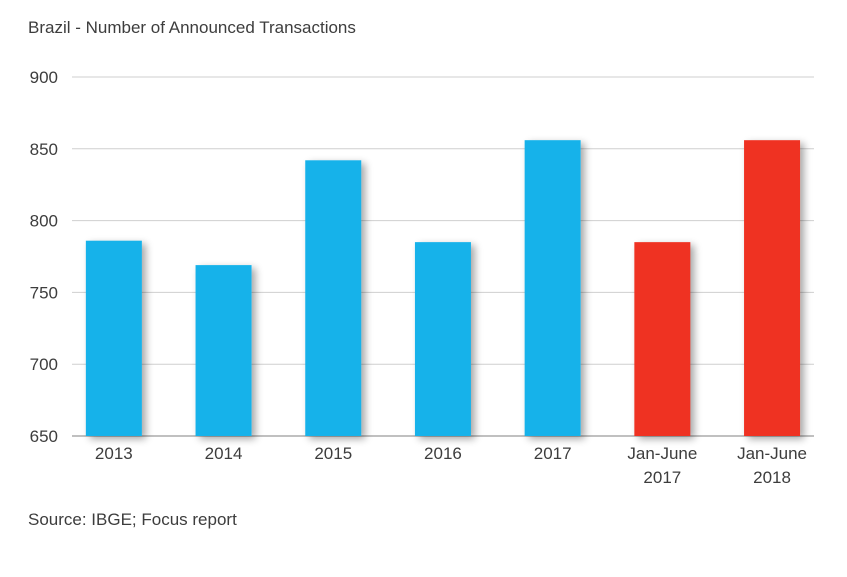  Describe the element at coordinates (44, 364) in the screenshot. I see `y-tick-label: 700` at that location.